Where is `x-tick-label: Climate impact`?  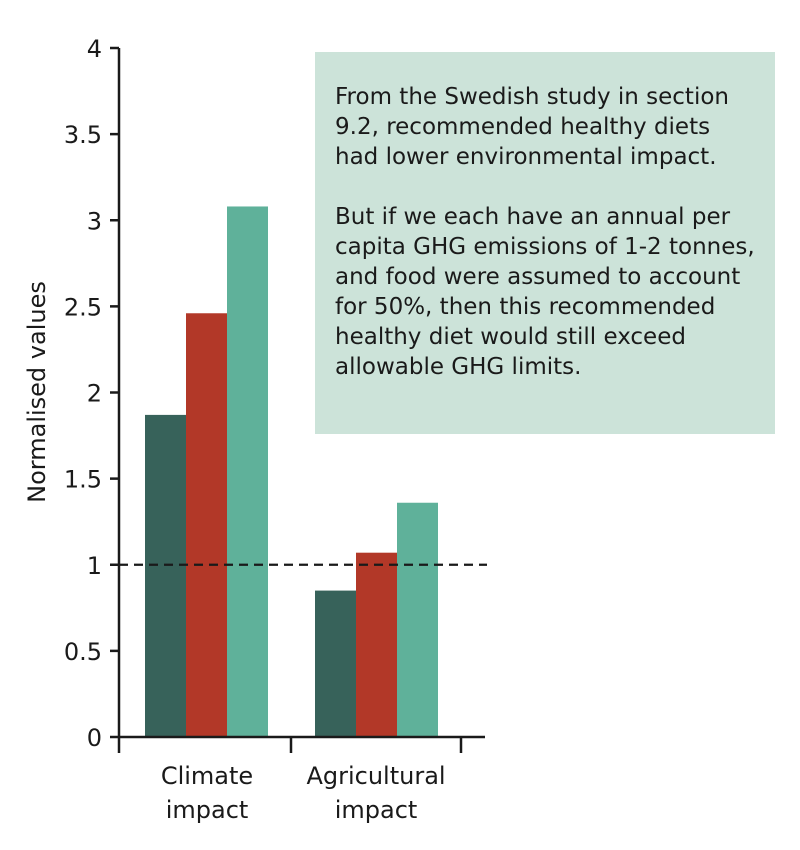 x-tick-label: Climate impact is located at coordinates (207, 793).